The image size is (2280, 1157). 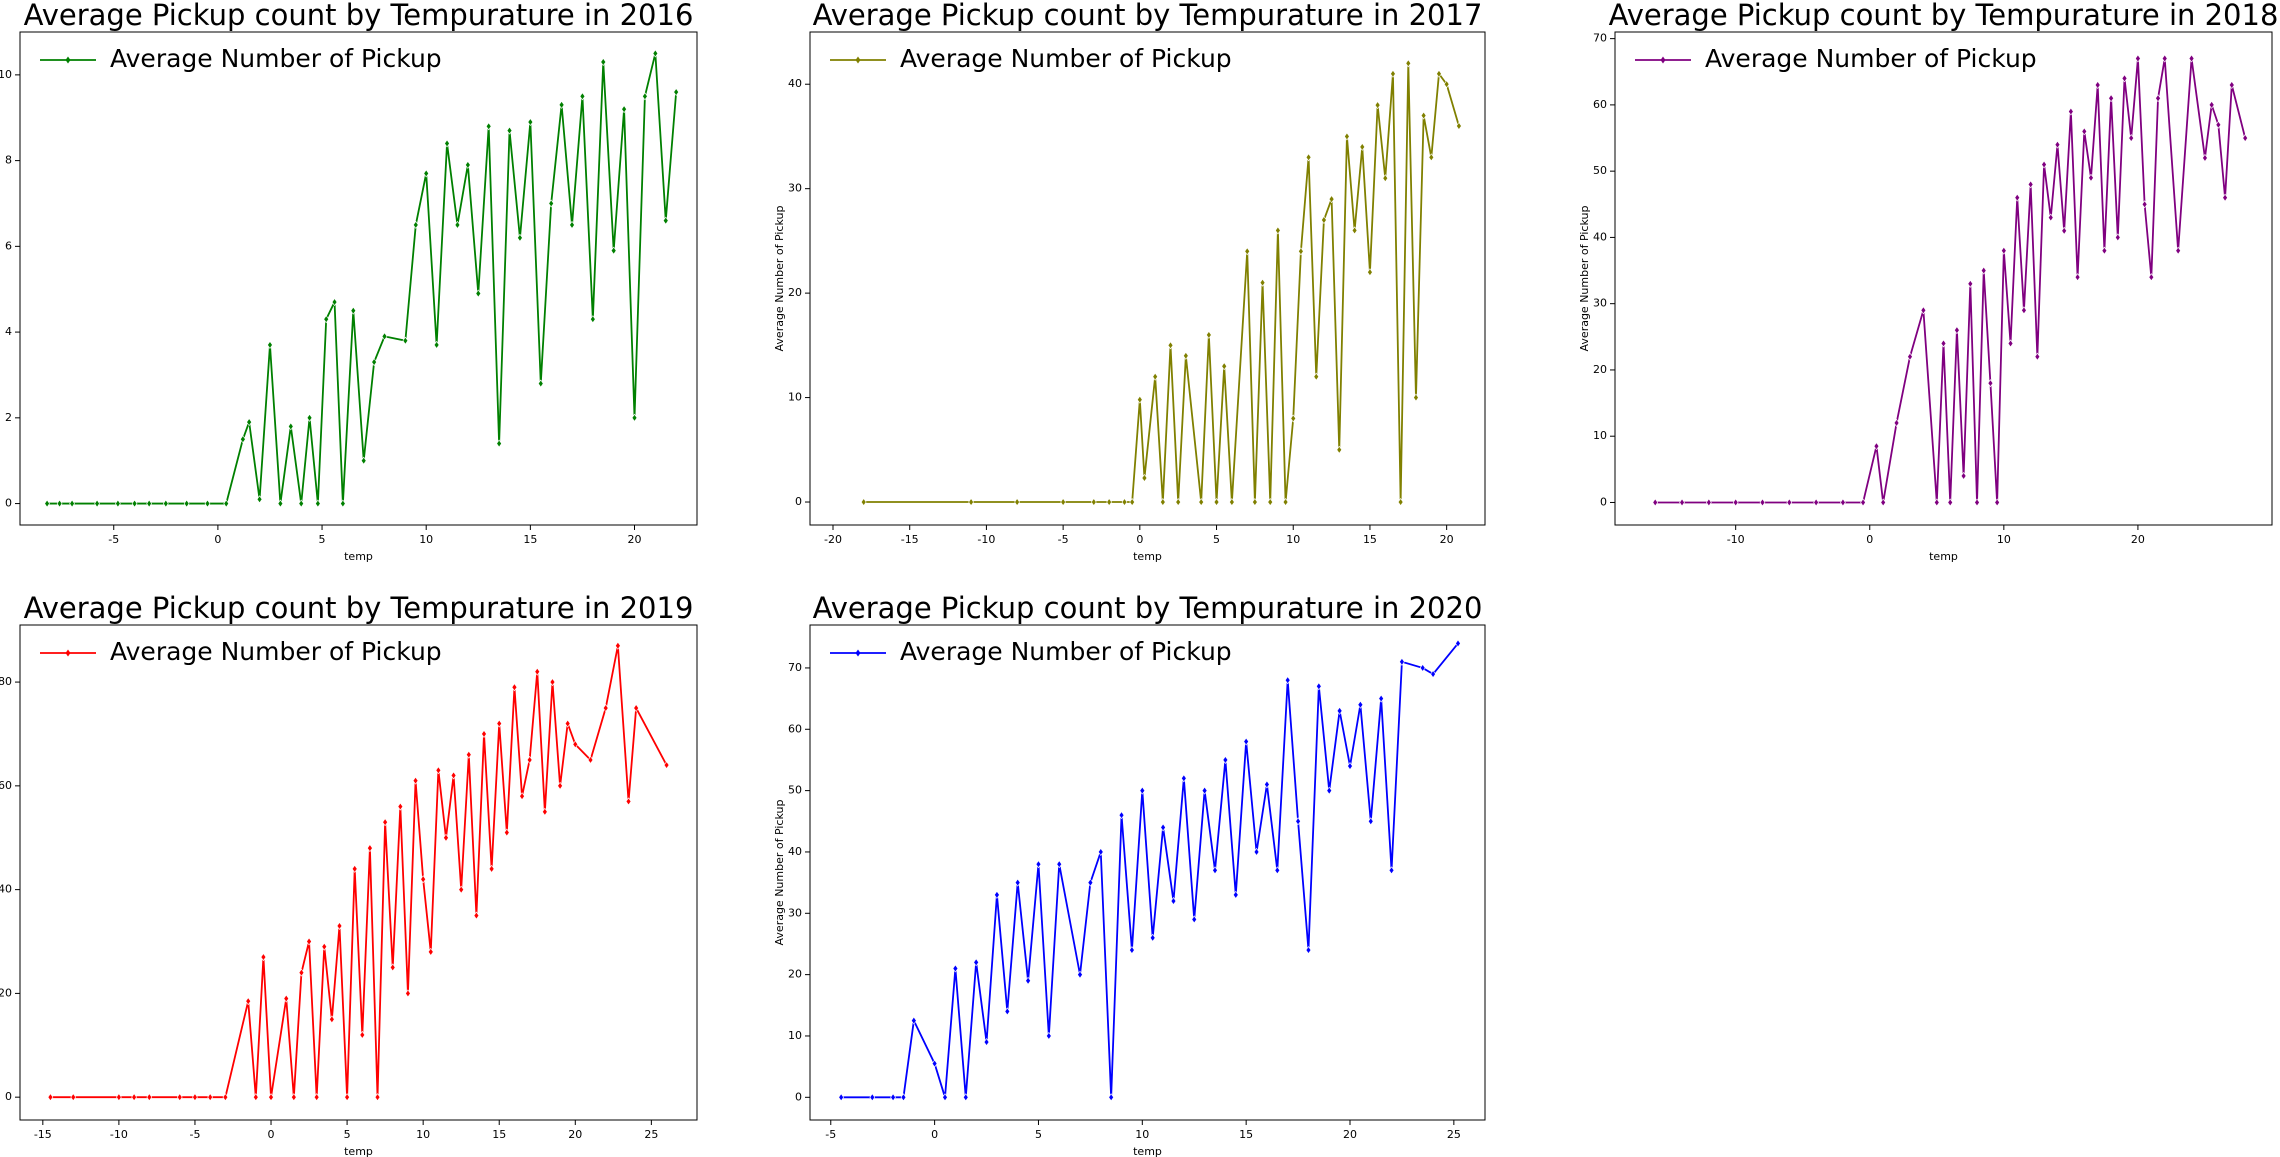 I want to click on series-line, so click(x=1150, y=870).